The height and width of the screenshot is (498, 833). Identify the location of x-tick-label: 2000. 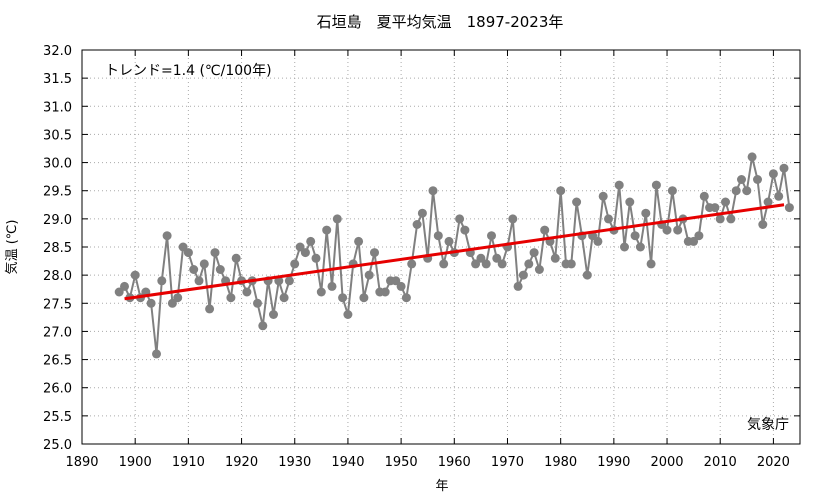
(666, 462).